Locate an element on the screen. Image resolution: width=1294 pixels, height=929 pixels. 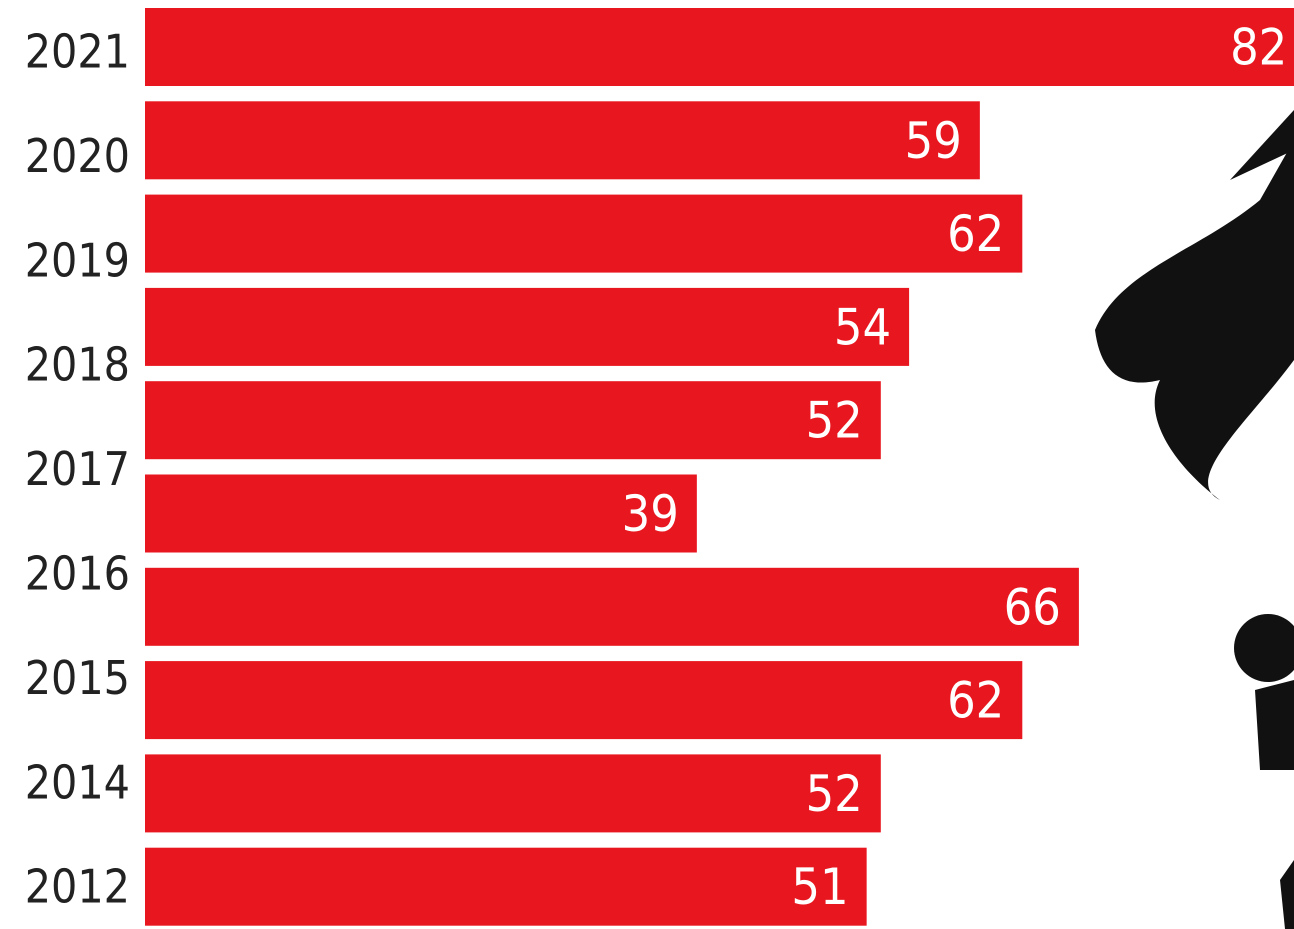
value-label: 59 is located at coordinates (933, 141).